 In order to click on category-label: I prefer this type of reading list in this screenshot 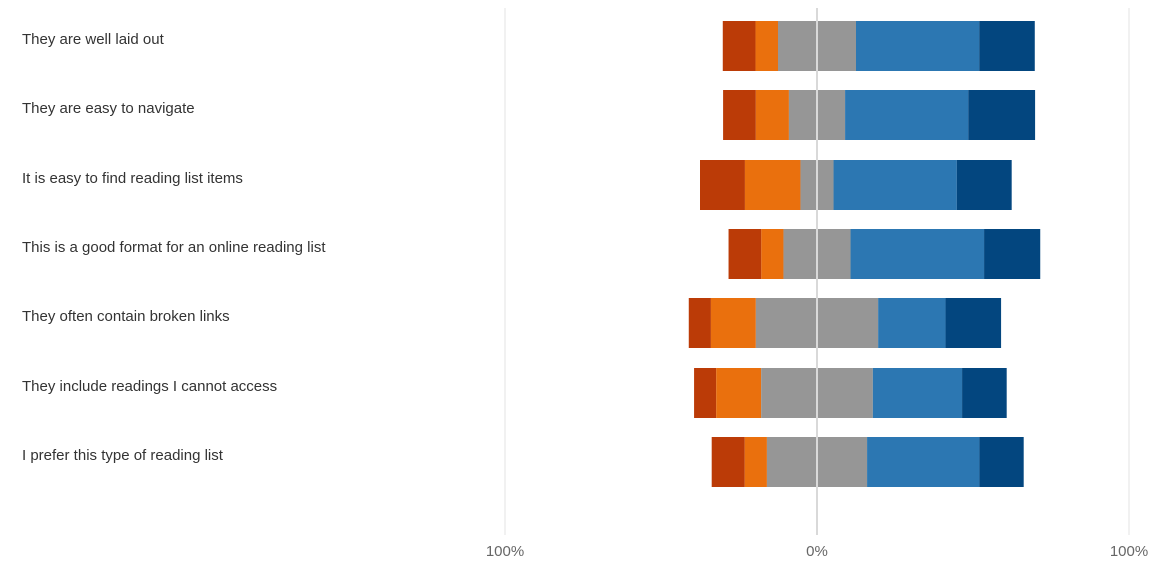, I will do `click(123, 455)`.